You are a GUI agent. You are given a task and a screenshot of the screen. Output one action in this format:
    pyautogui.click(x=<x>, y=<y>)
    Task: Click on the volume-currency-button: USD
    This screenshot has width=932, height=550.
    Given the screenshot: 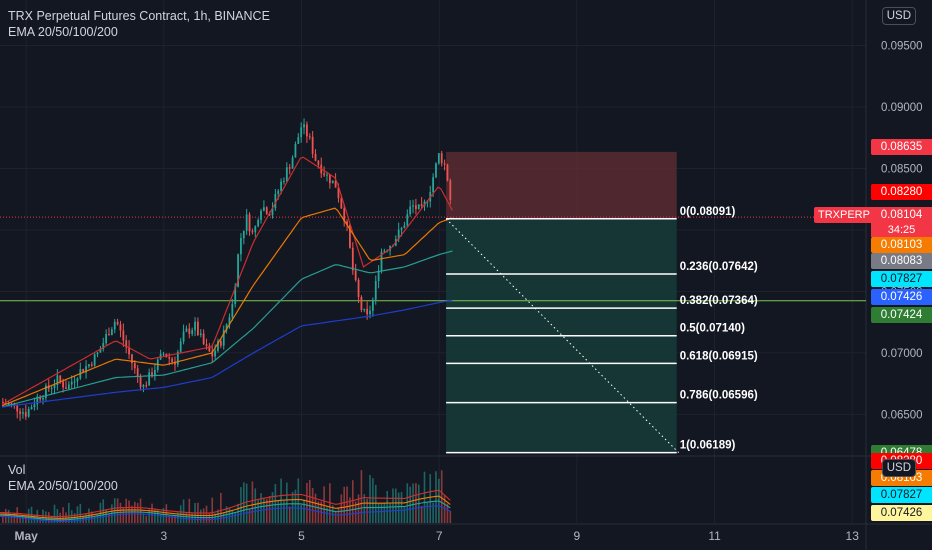 What is the action you would take?
    pyautogui.click(x=898, y=468)
    